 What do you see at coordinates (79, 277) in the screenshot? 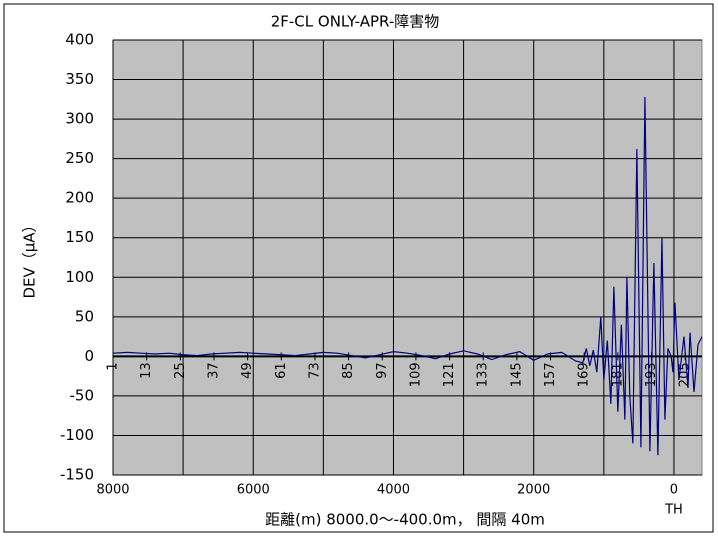
I see `y-tick-label: 100` at bounding box center [79, 277].